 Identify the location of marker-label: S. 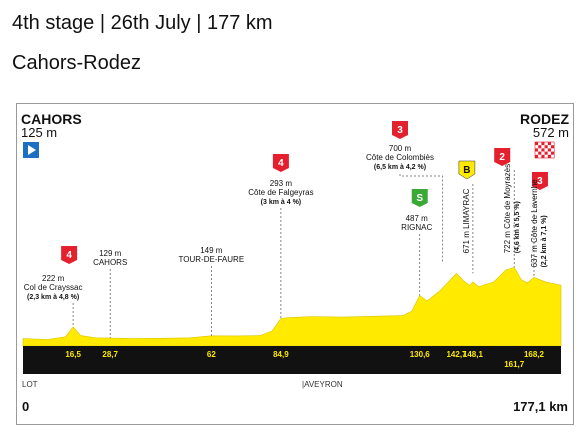
(419, 198).